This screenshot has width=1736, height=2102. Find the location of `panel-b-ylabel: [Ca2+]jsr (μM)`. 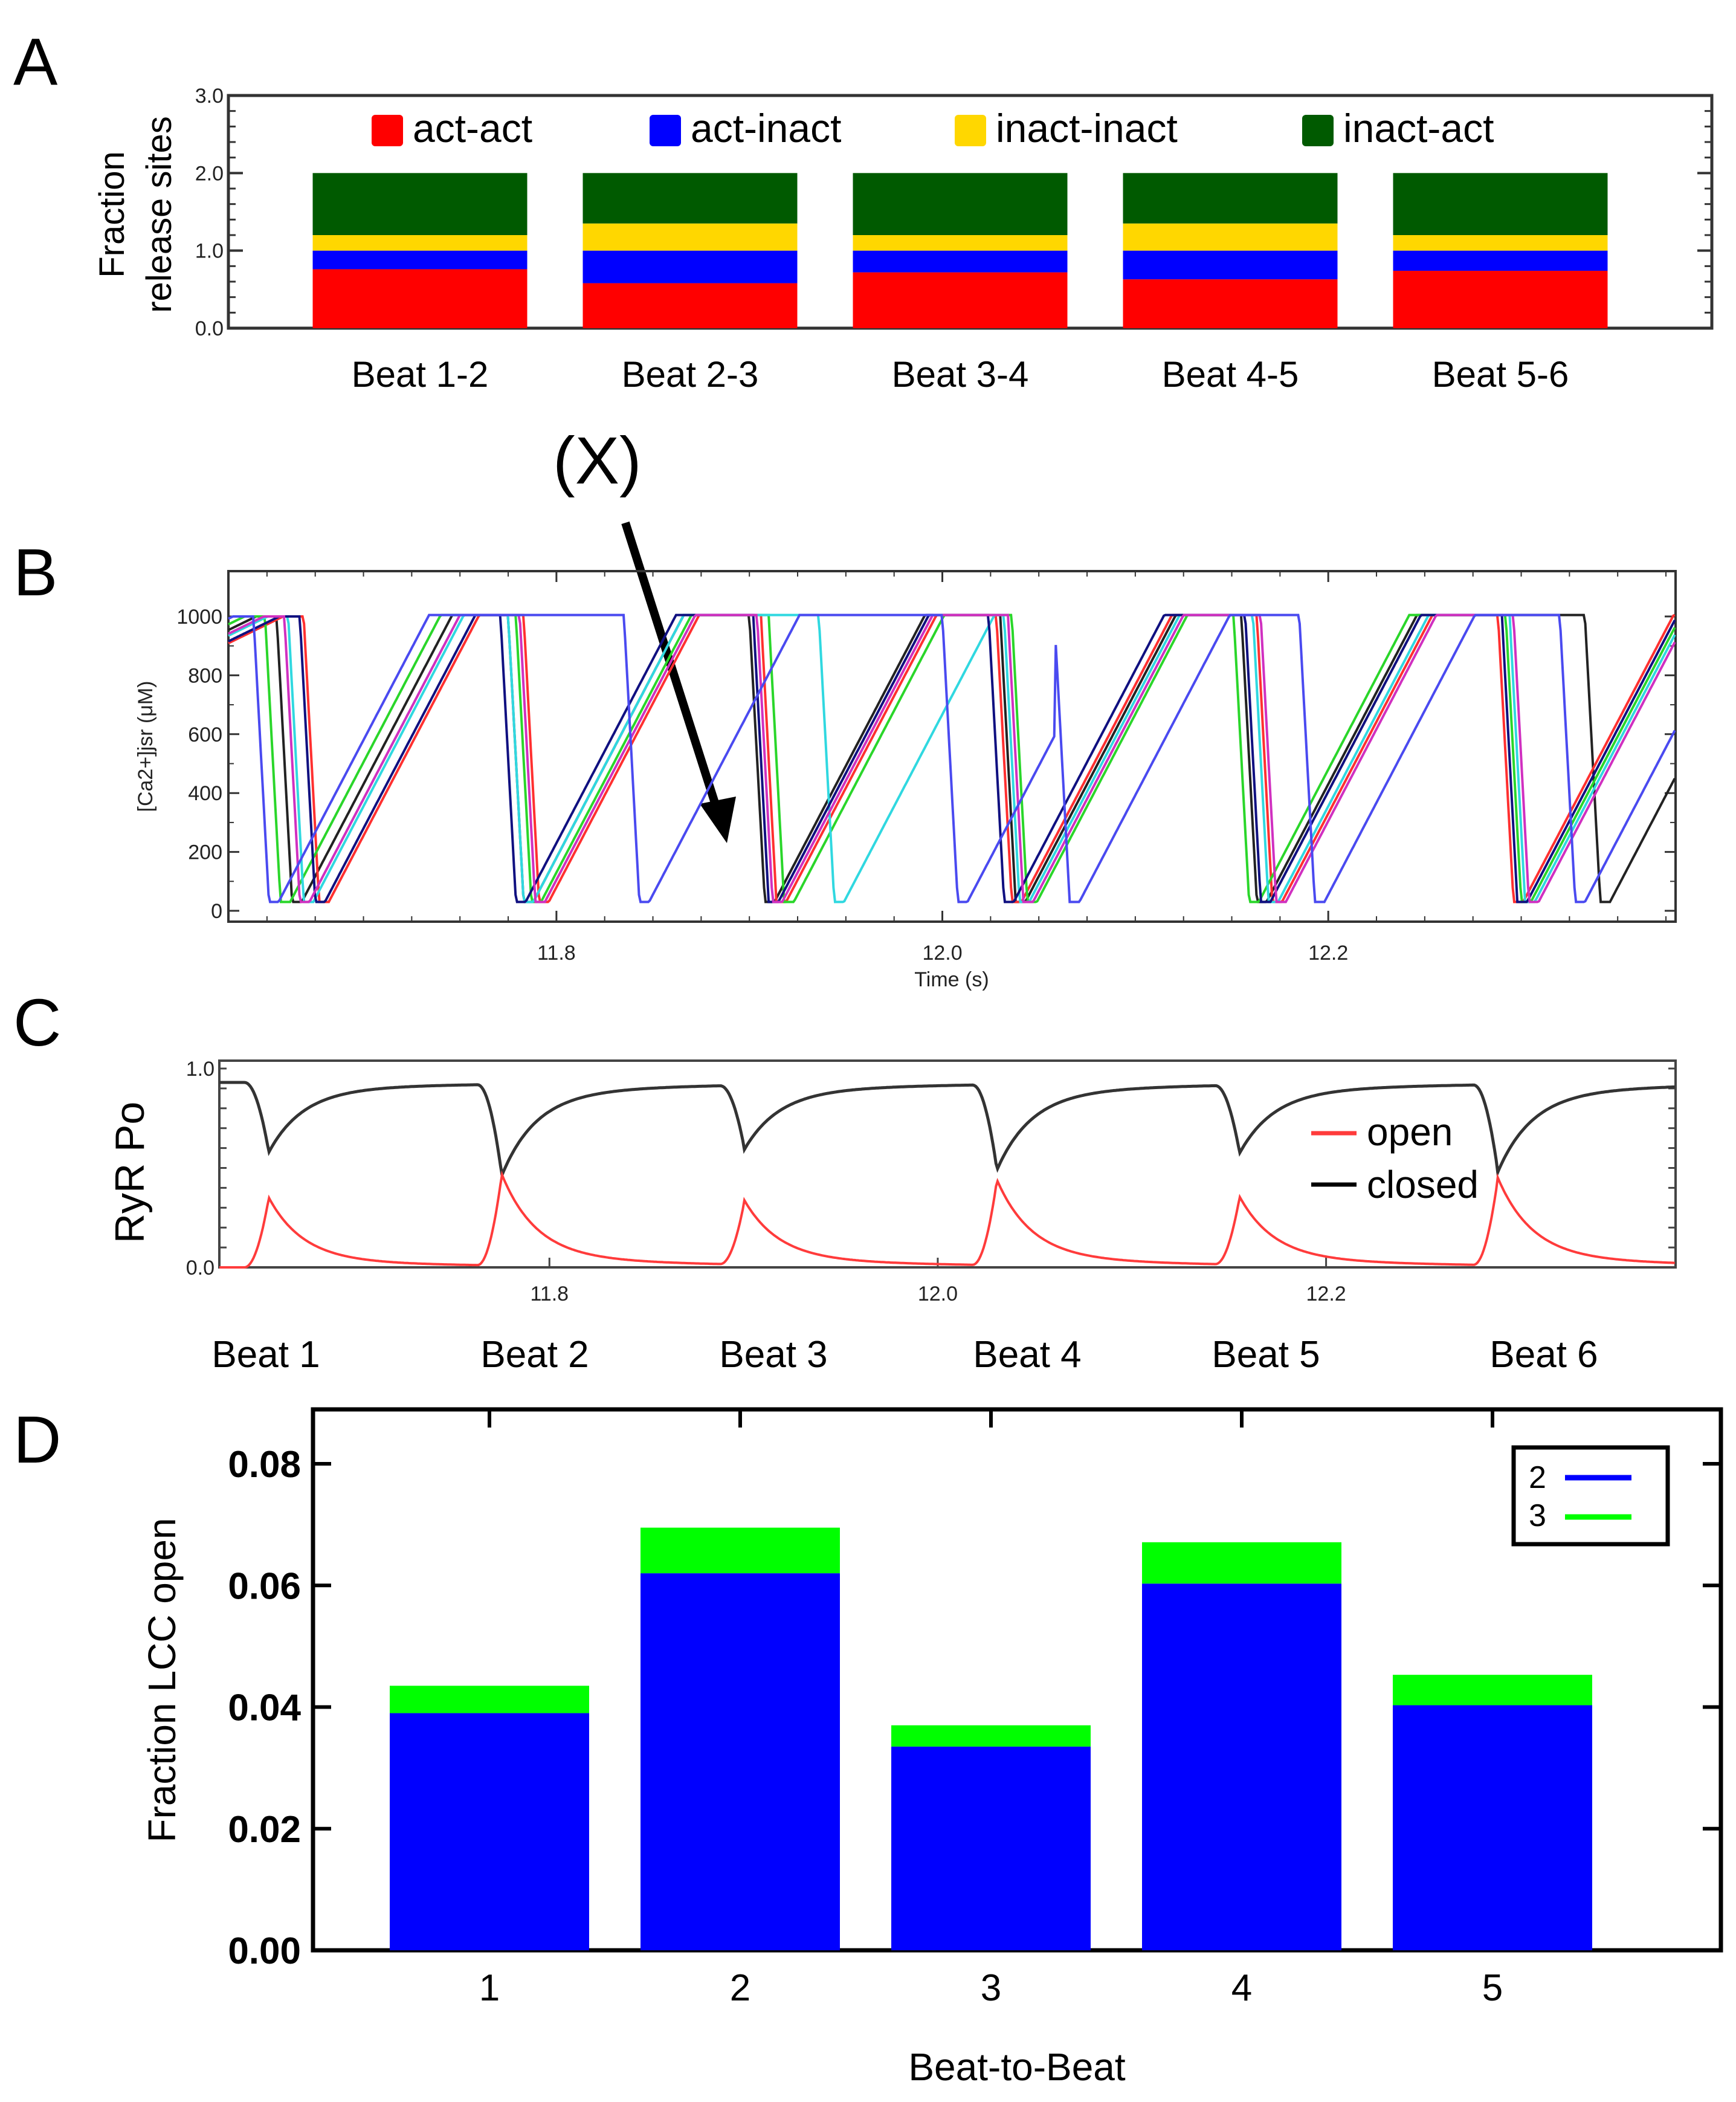

panel-b-ylabel: [Ca2+]jsr (μM) is located at coordinates (145, 746).